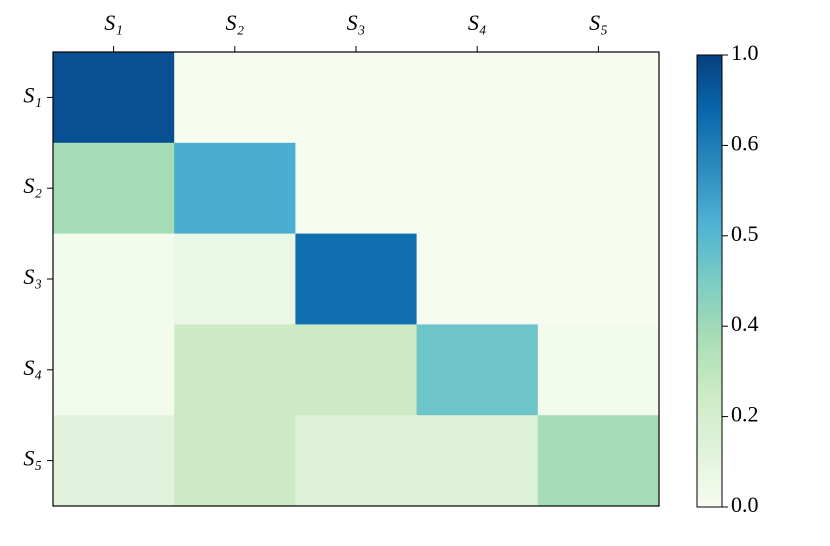  I want to click on y-tick-label: S₃, so click(32, 276).